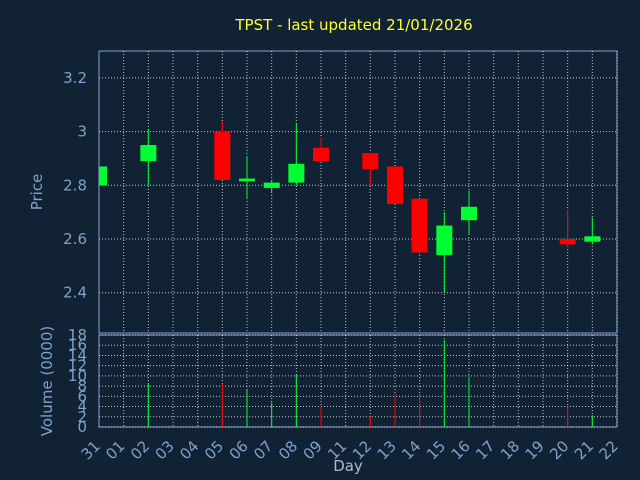  Describe the element at coordinates (82, 407) in the screenshot. I see `volume-tick-label: 4` at that location.